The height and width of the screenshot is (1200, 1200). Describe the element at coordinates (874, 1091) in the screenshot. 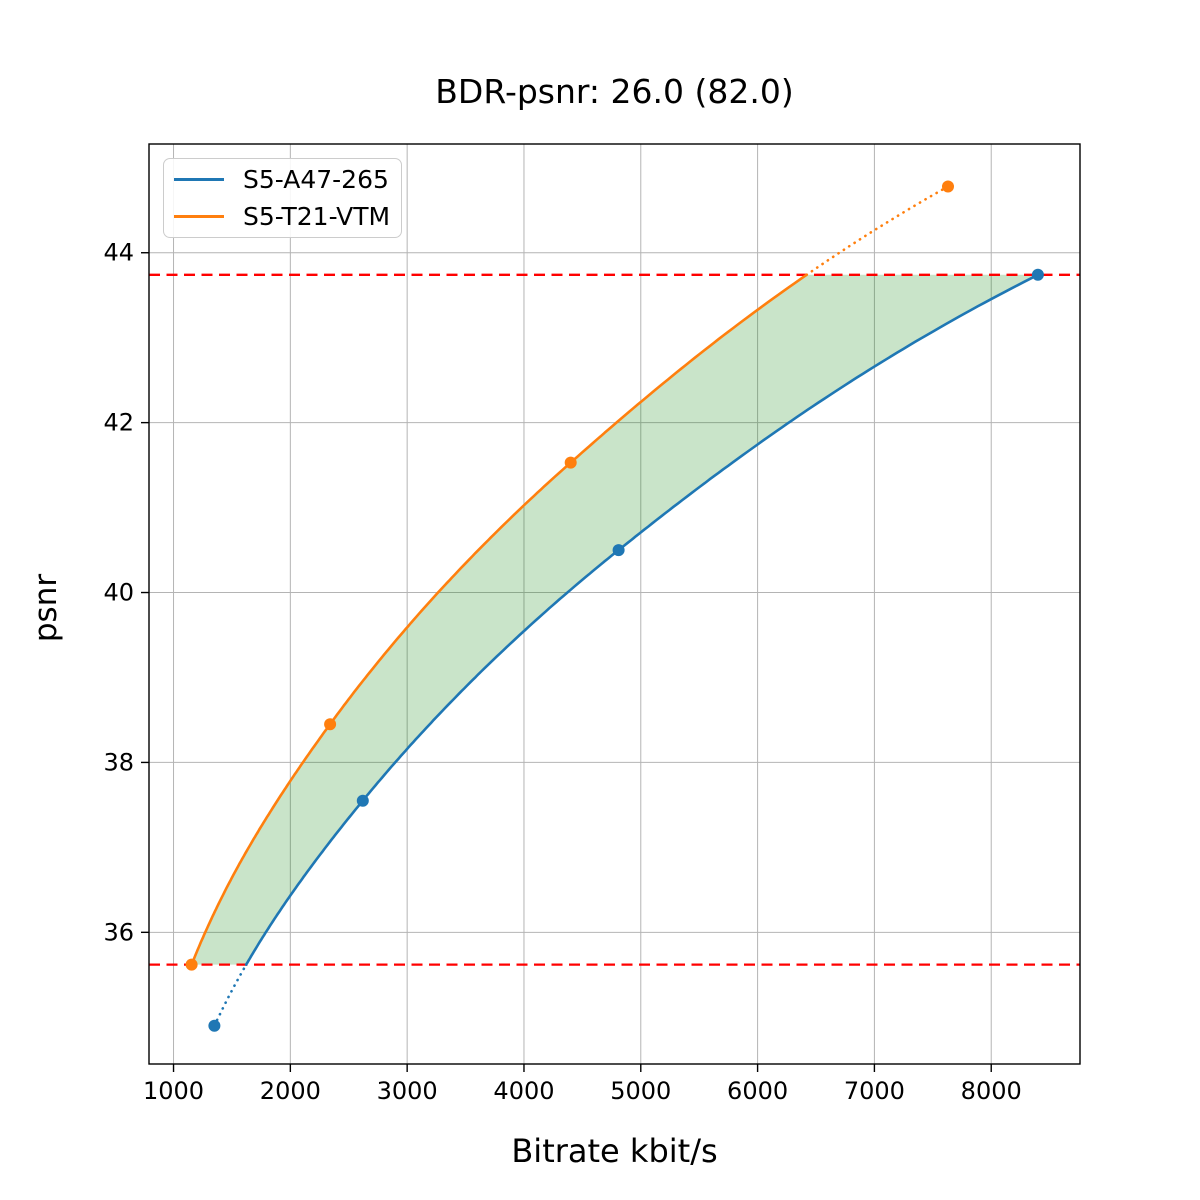

I see `x-tick-label: 7000` at that location.